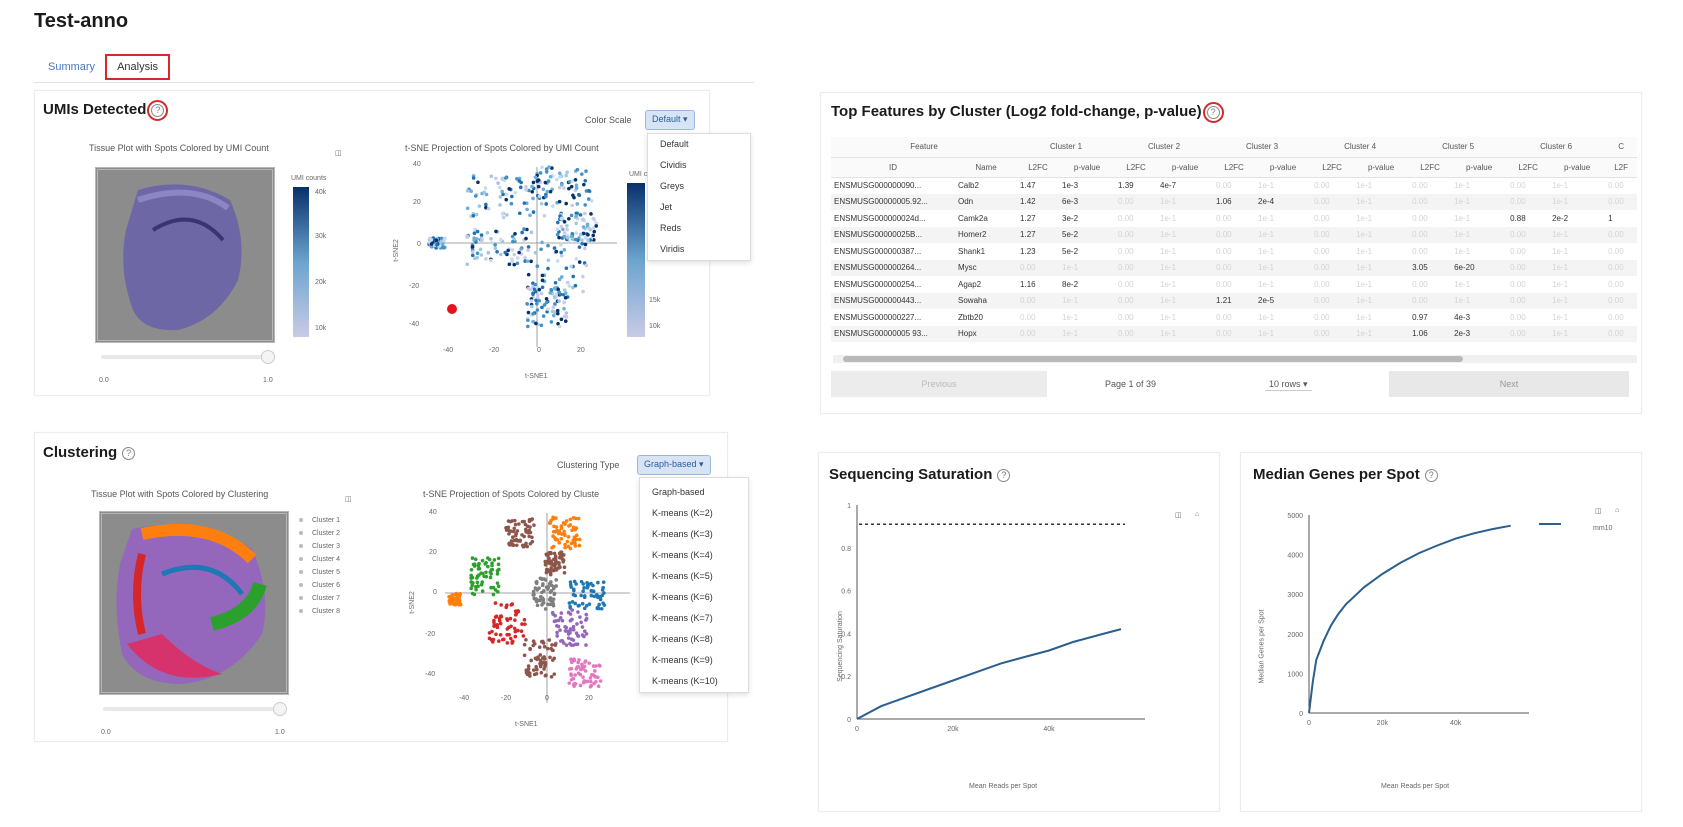 Image resolution: width=1683 pixels, height=827 pixels. I want to click on clustering-option: K-means (K=2), so click(682, 513).